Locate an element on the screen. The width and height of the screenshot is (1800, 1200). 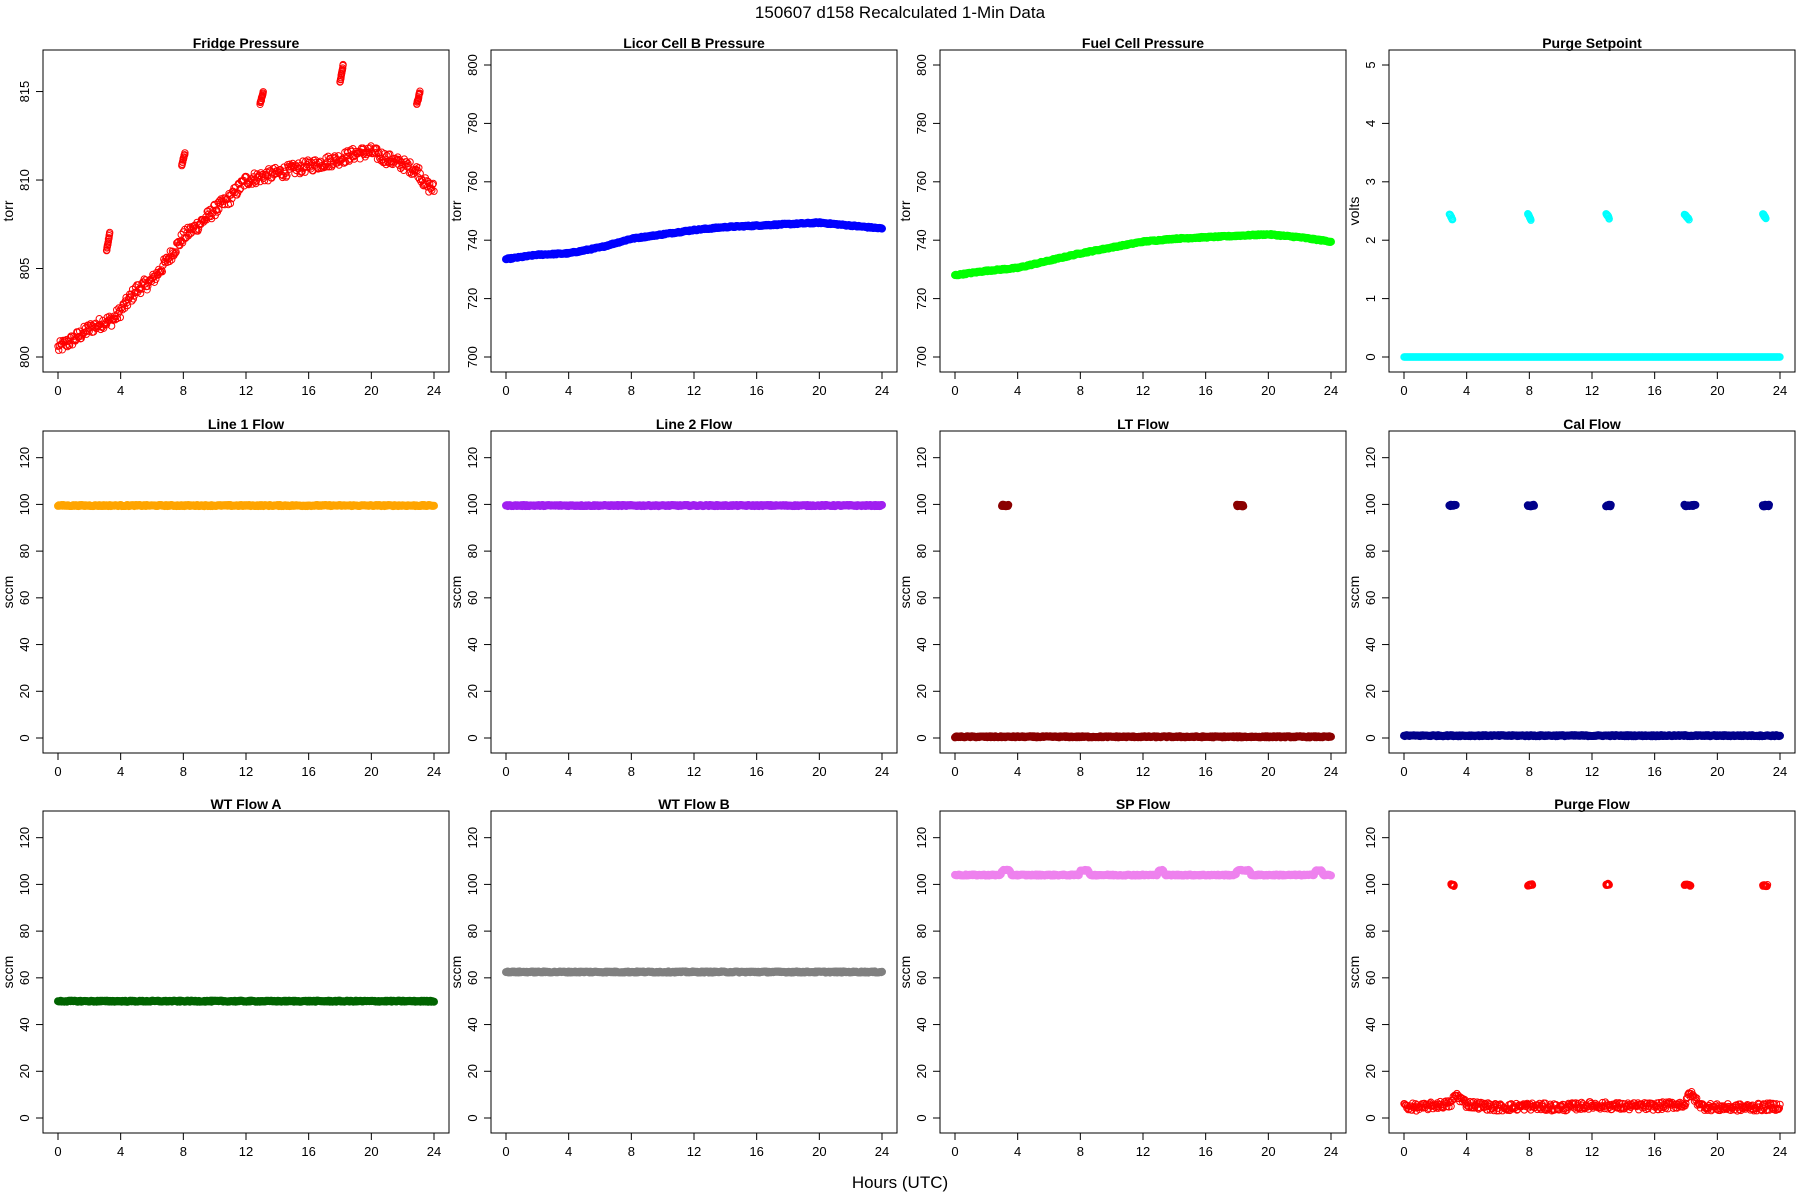
panel-title: SP Flow is located at coordinates (1143, 804).